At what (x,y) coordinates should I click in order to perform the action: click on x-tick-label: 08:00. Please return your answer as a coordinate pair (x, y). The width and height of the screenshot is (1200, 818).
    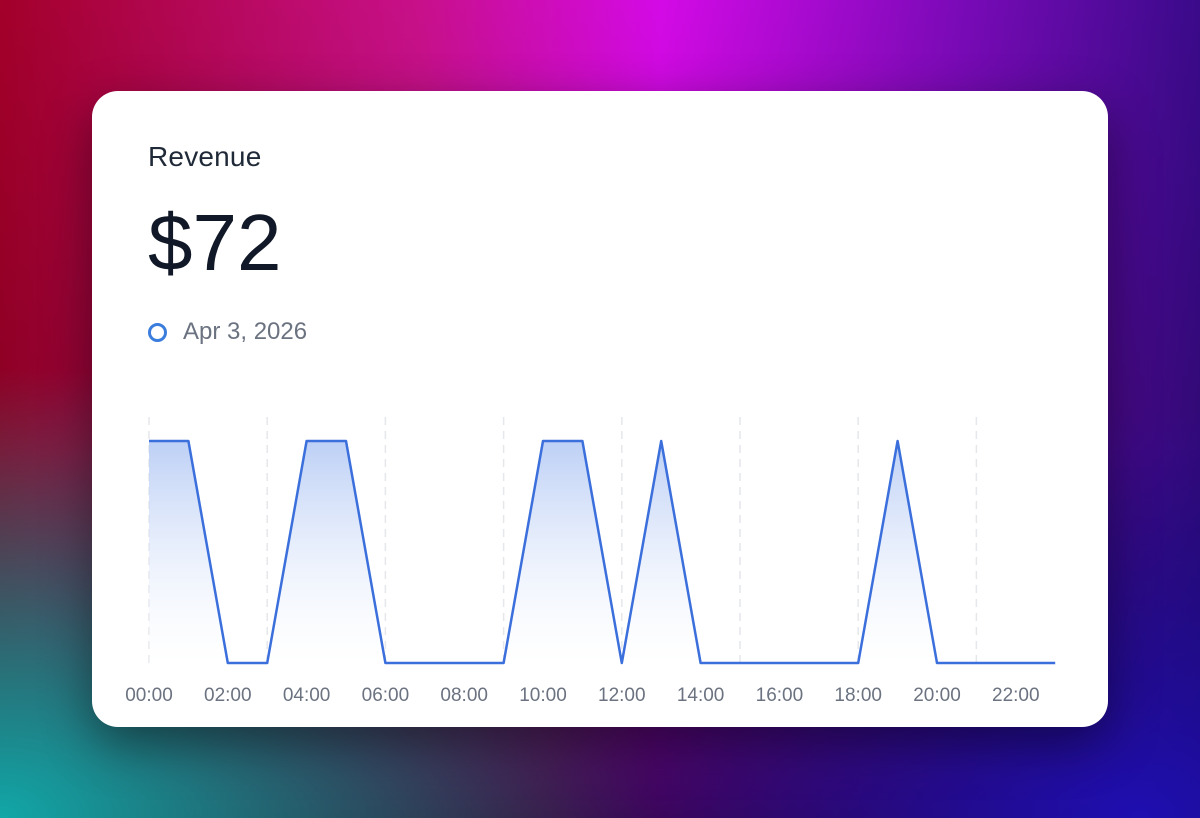
    Looking at the image, I should click on (464, 695).